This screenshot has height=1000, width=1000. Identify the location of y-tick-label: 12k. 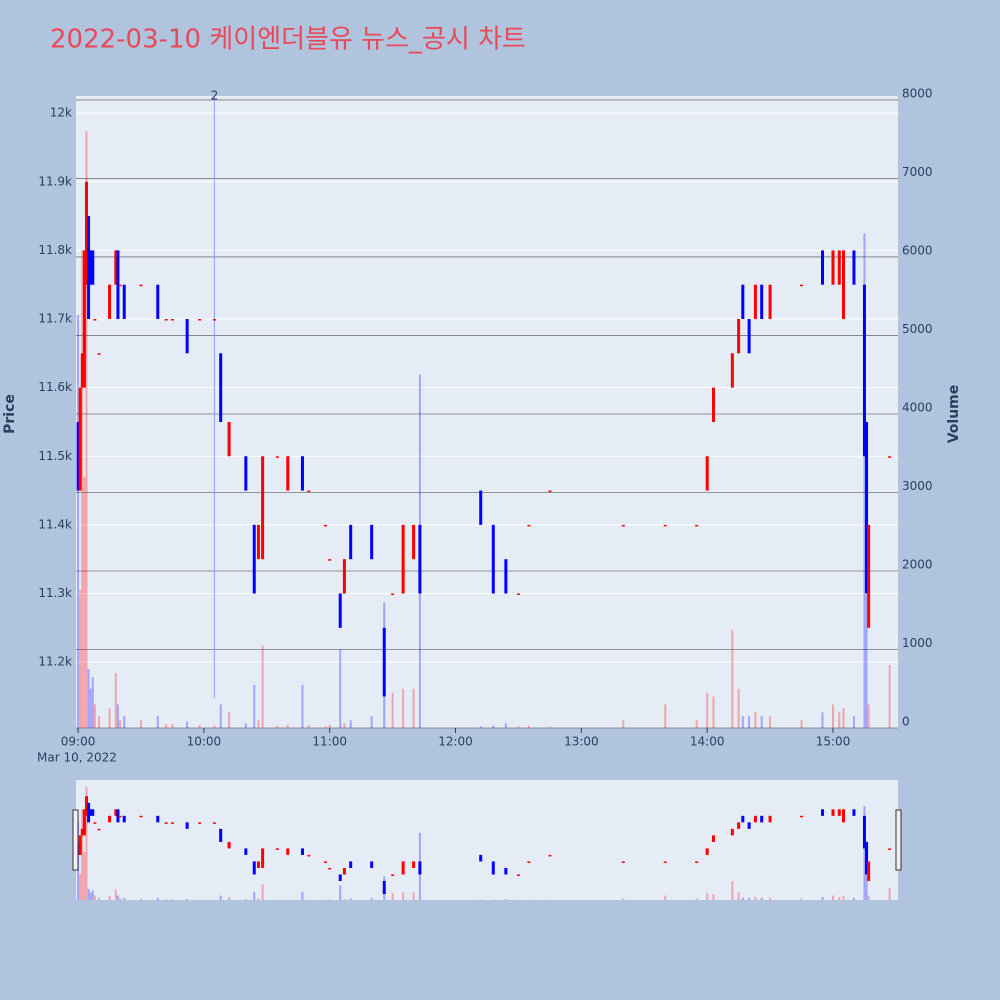
(61, 113).